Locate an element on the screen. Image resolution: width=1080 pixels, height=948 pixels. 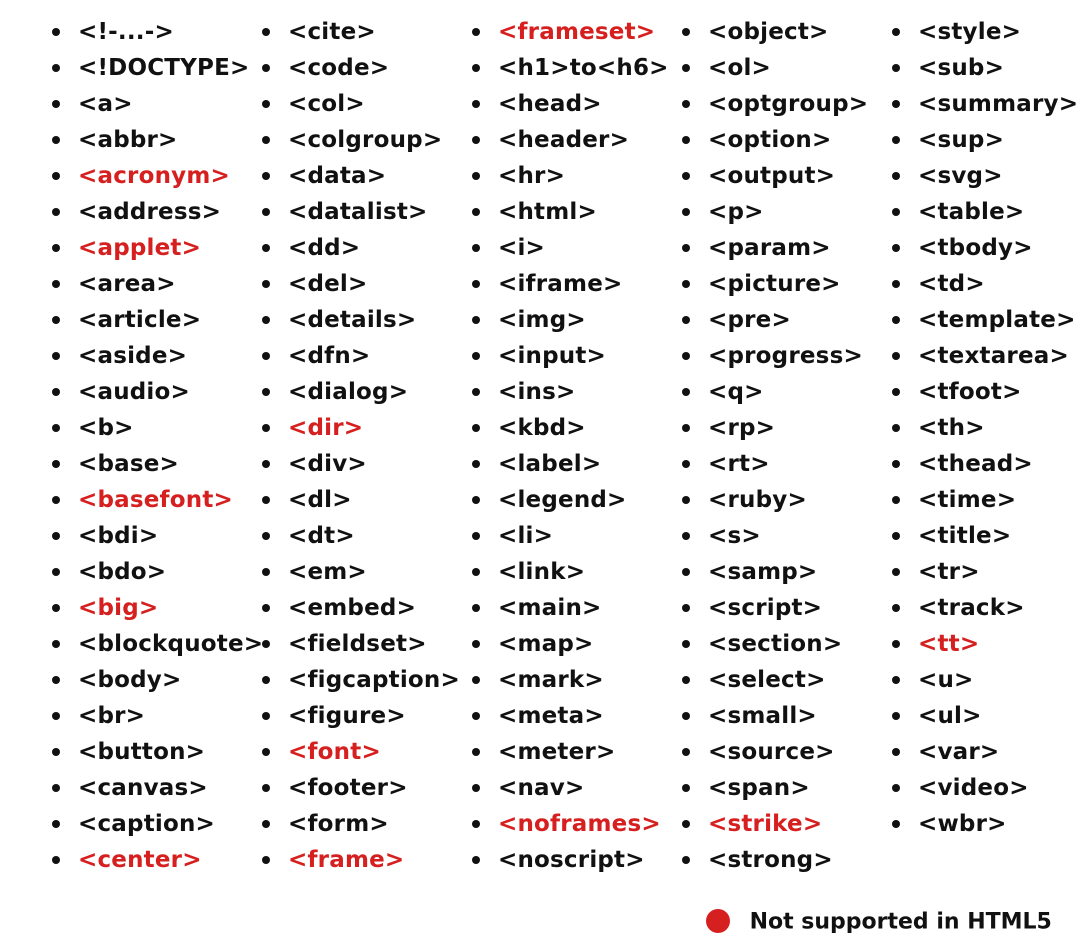
tag-list-item: <meta> is located at coordinates (570, 716).